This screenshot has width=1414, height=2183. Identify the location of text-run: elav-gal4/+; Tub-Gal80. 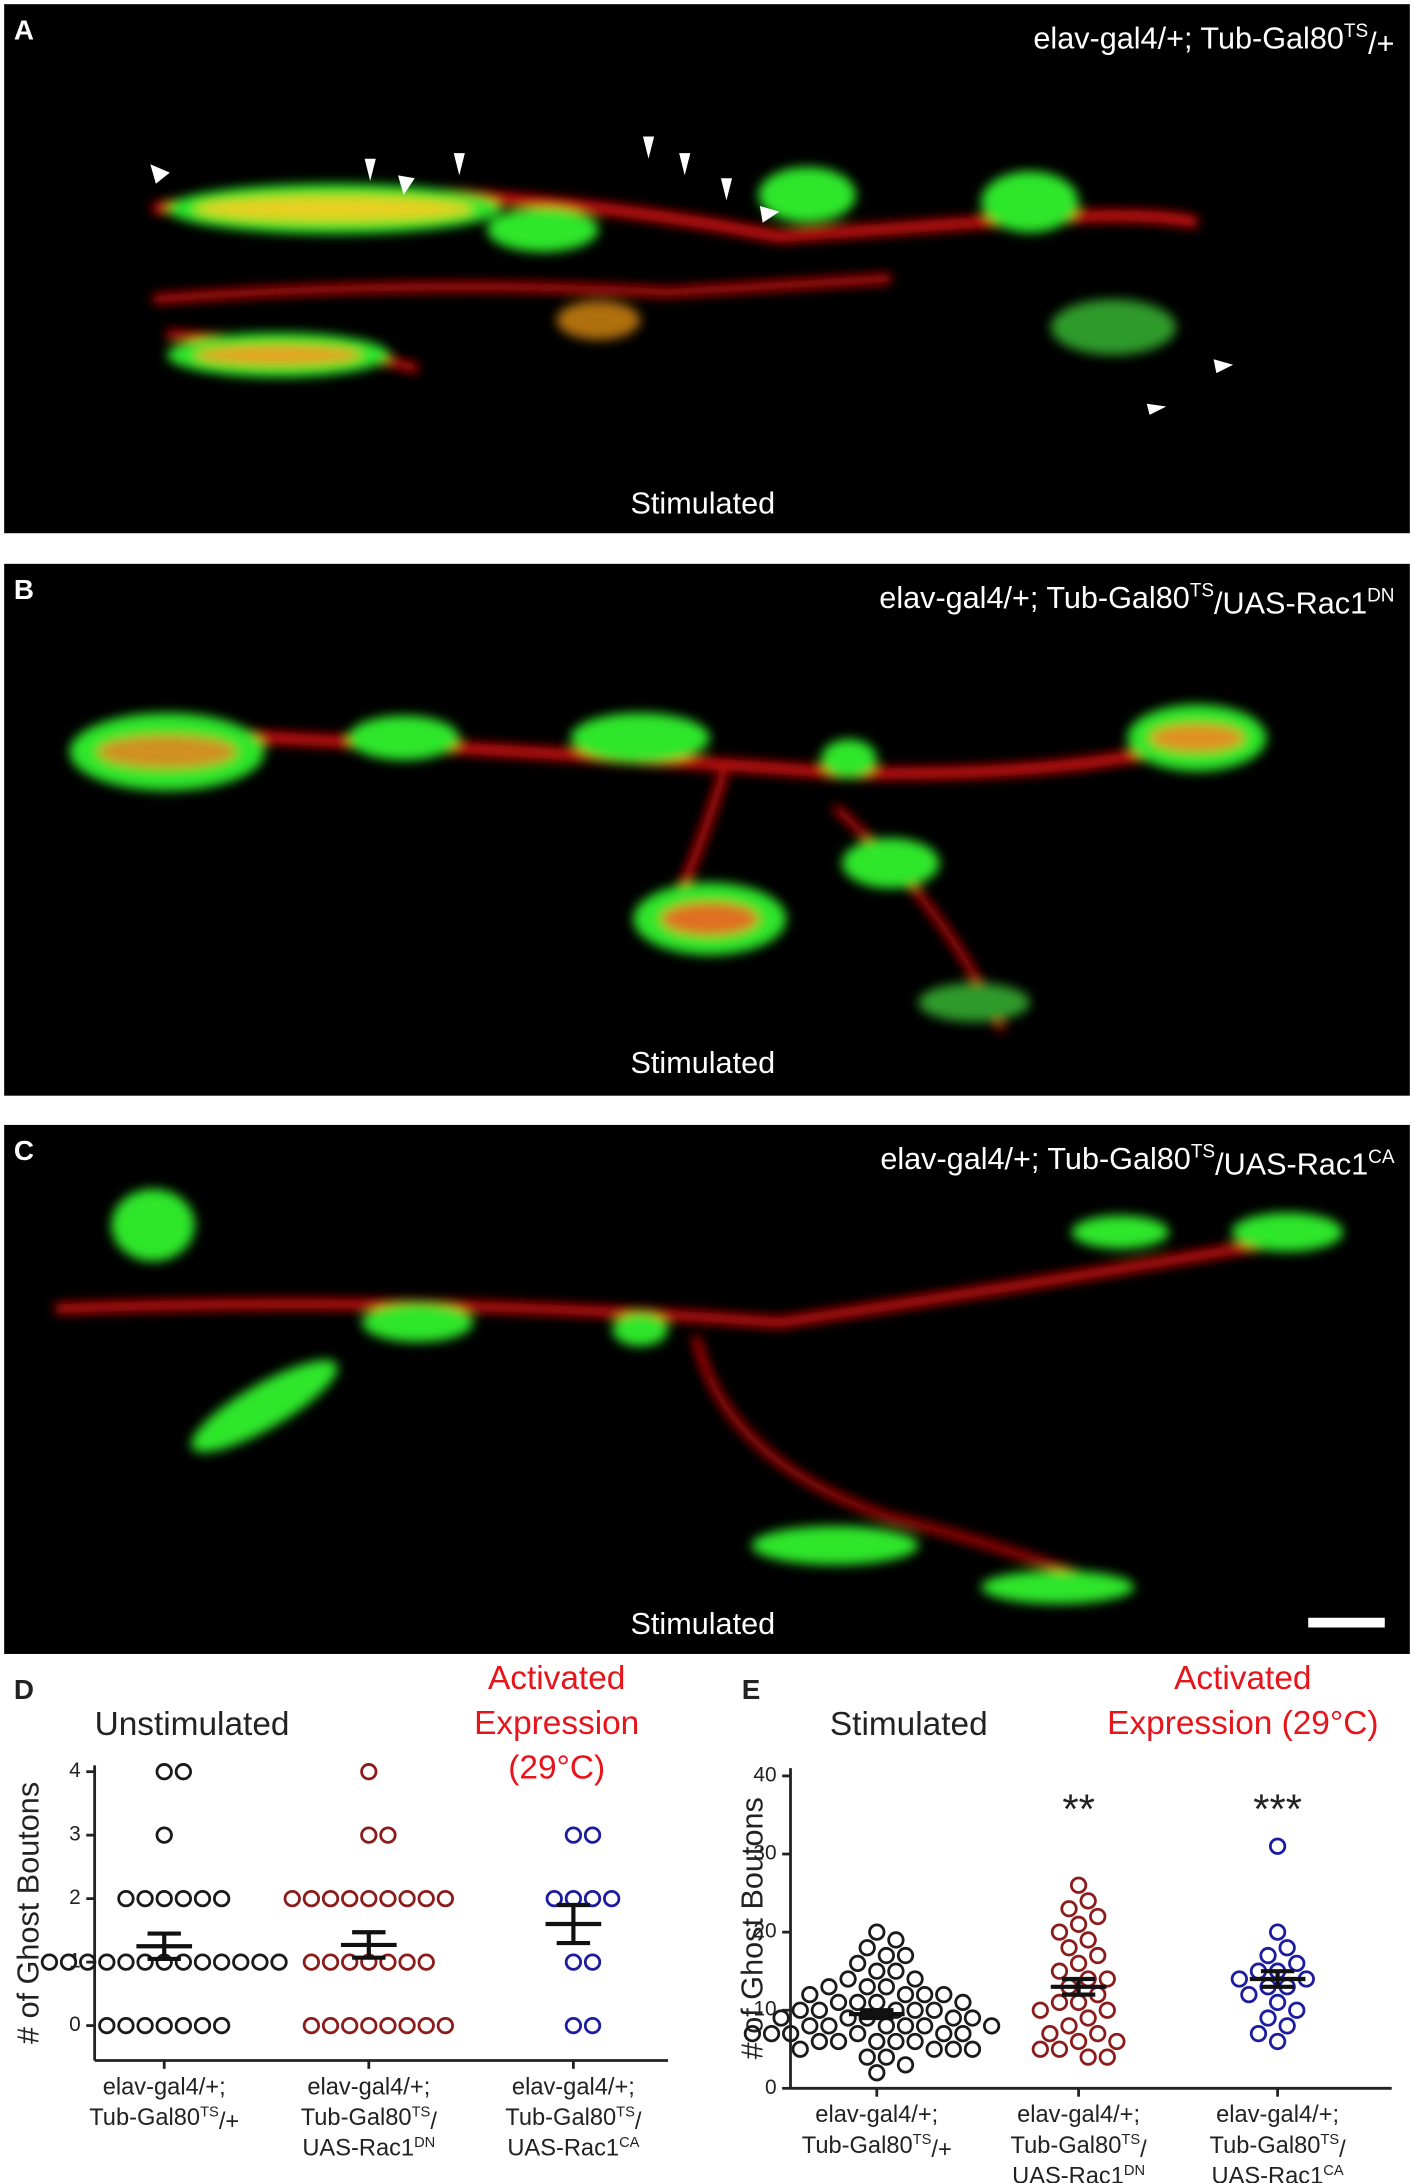
(1034, 598).